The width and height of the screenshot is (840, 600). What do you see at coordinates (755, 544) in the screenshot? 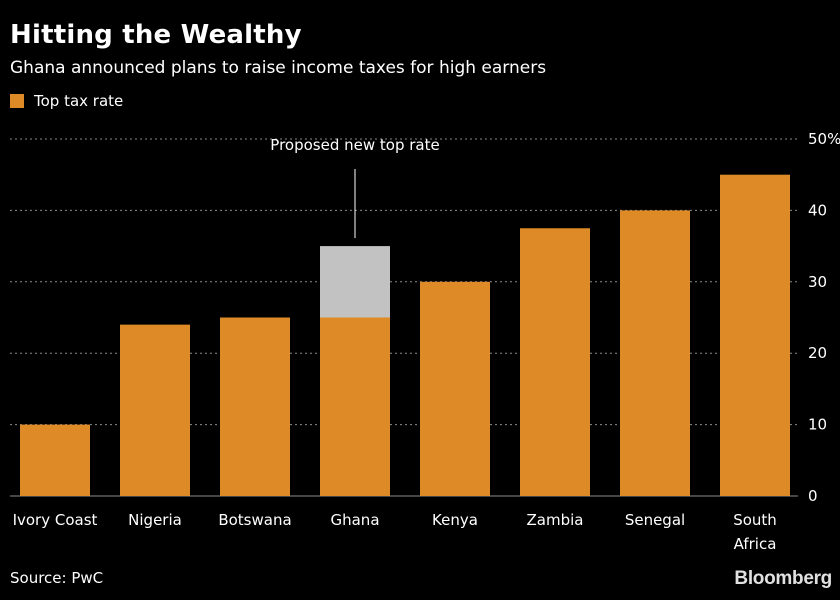
I see `x-tick-label-south-africa-2: Africa` at bounding box center [755, 544].